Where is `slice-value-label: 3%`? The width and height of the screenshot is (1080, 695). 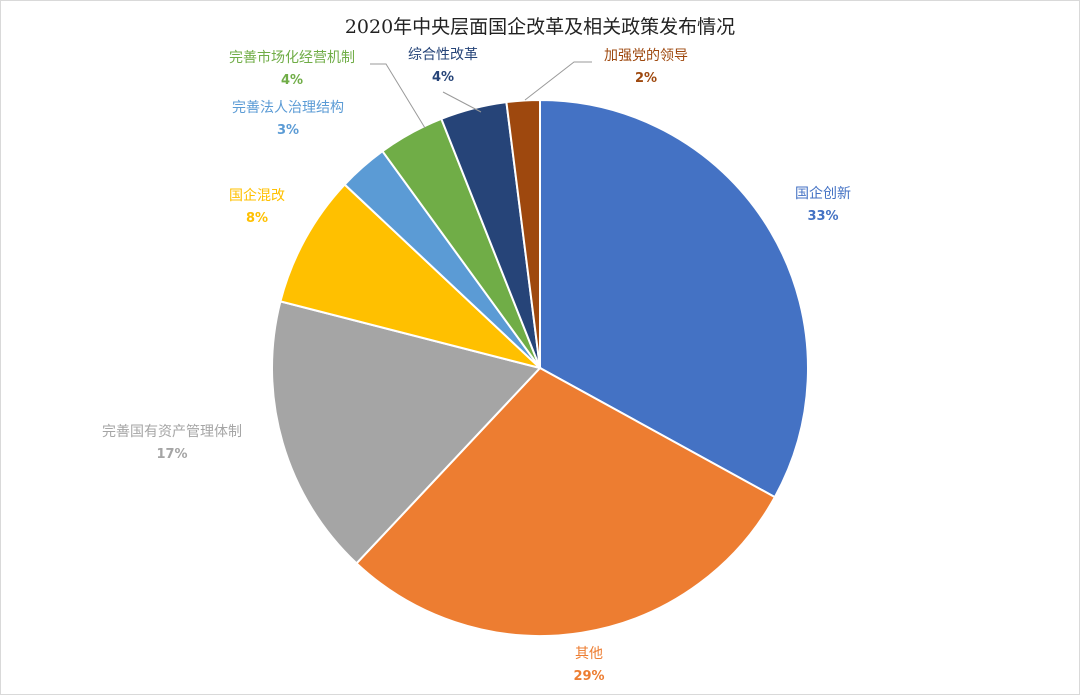 slice-value-label: 3% is located at coordinates (288, 130).